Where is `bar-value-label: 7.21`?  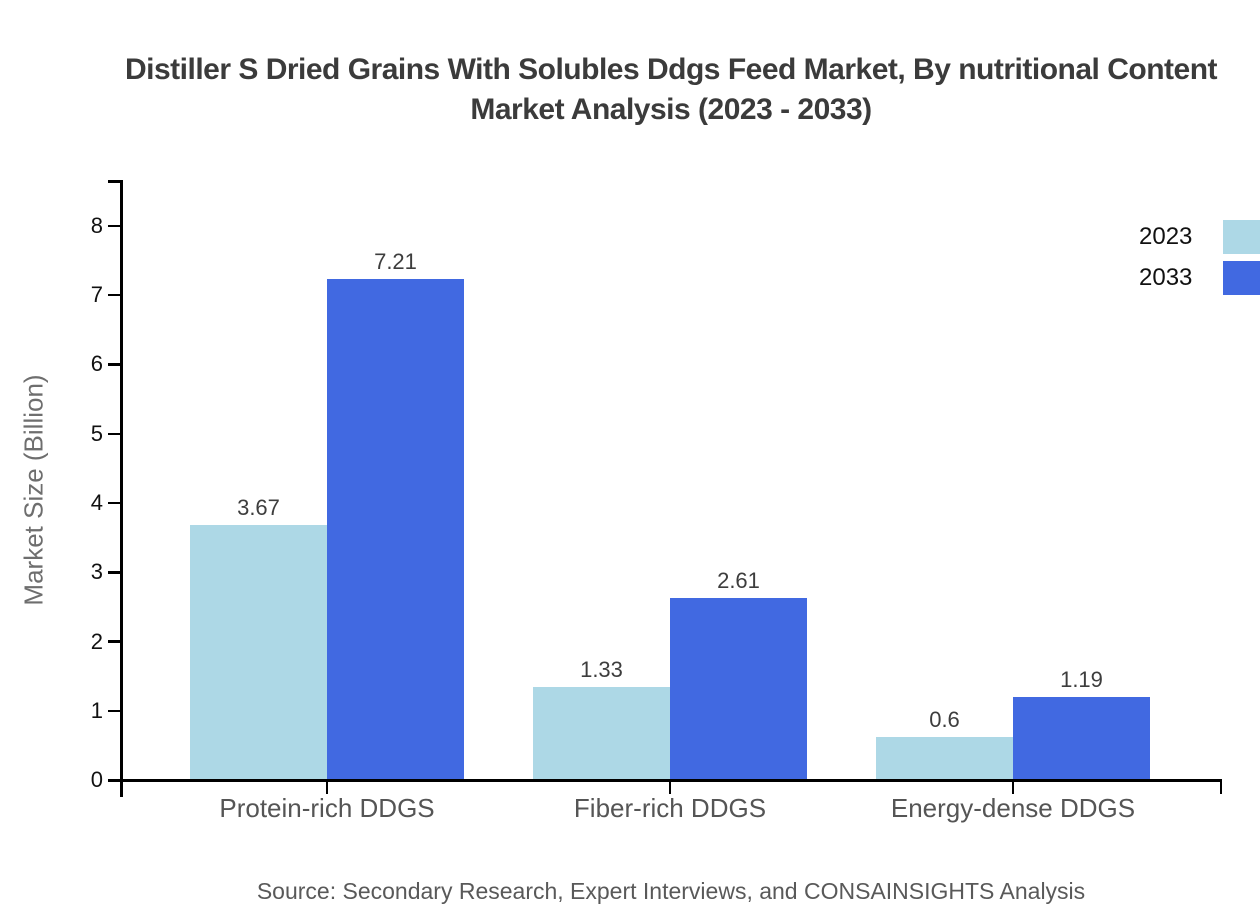 bar-value-label: 7.21 is located at coordinates (395, 262).